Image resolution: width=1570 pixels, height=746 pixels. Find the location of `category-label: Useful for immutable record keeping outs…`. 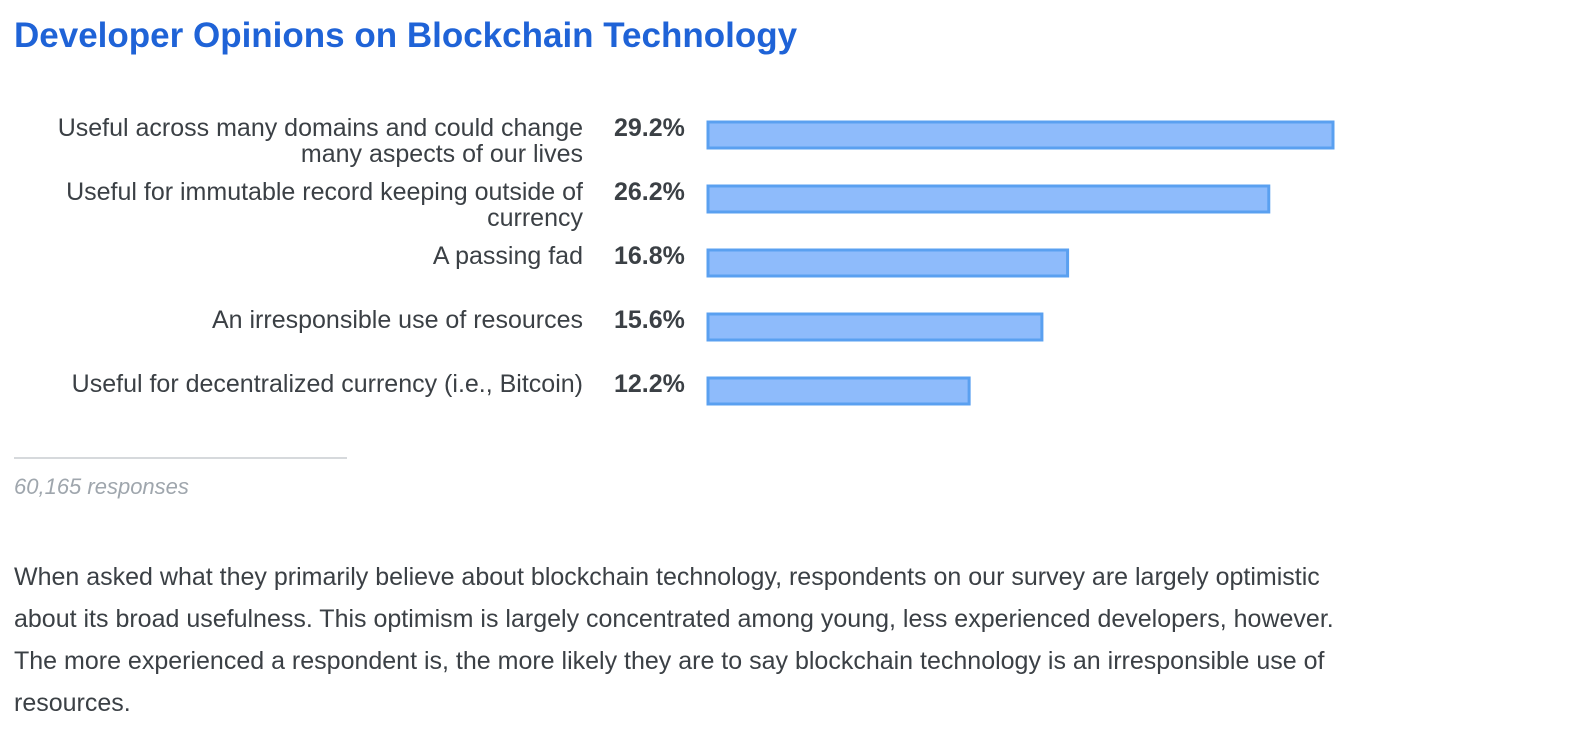

category-label: Useful for immutable record keeping outs… is located at coordinates (324, 205).